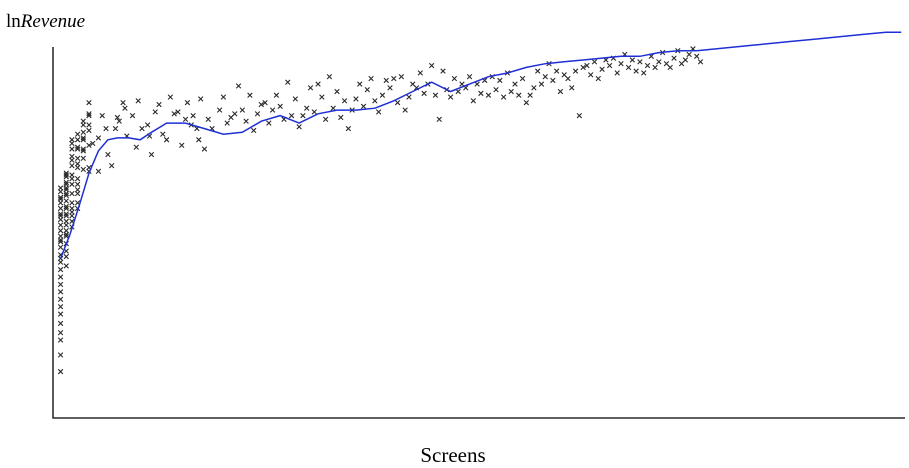  What do you see at coordinates (45, 21) in the screenshot?
I see `y-axis-label: lnRevenue` at bounding box center [45, 21].